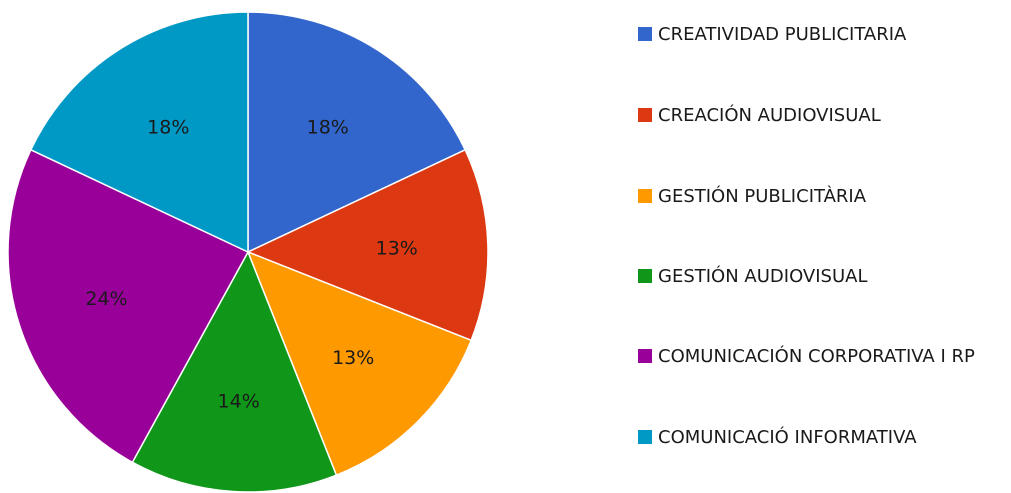 Image resolution: width=1011 pixels, height=493 pixels. What do you see at coordinates (782, 34) in the screenshot?
I see `legend-label: CREATIVIDAD PUBLICITARIA` at bounding box center [782, 34].